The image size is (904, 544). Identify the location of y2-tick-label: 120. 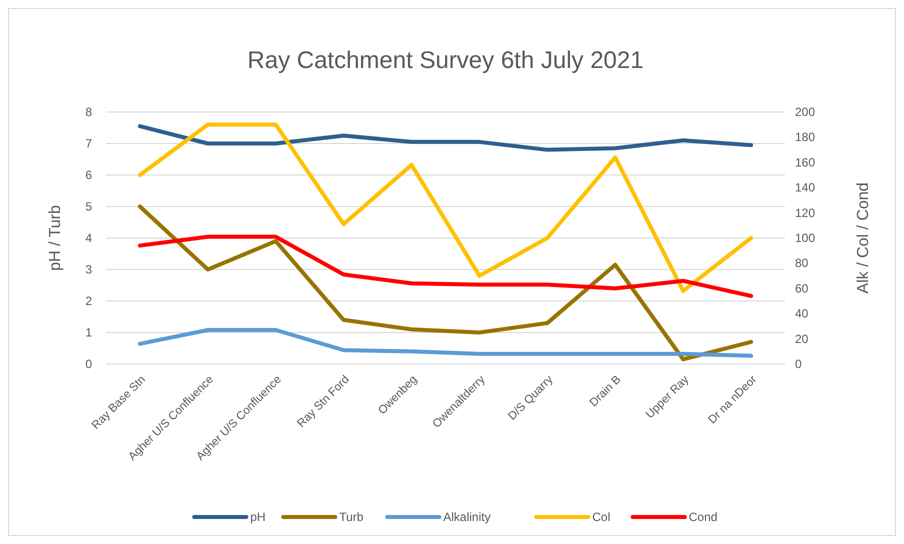
(805, 213).